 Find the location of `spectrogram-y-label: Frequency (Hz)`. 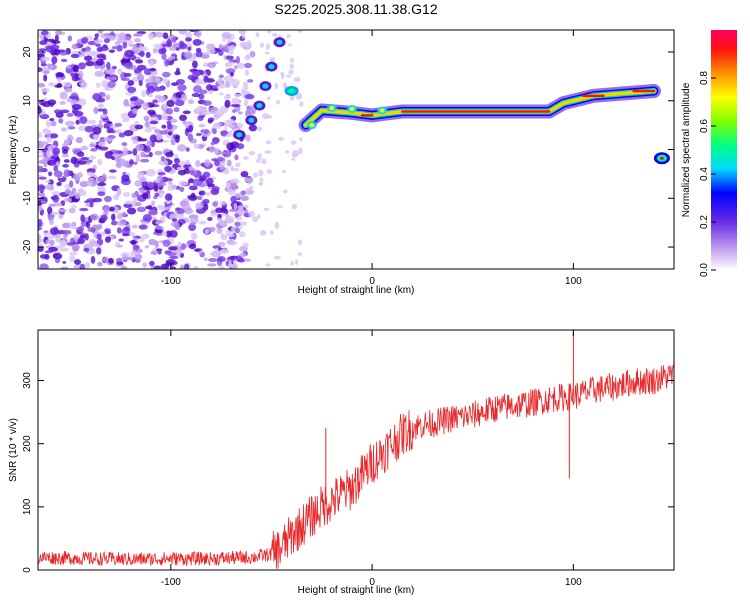

spectrogram-y-label: Frequency (Hz) is located at coordinates (13, 150).